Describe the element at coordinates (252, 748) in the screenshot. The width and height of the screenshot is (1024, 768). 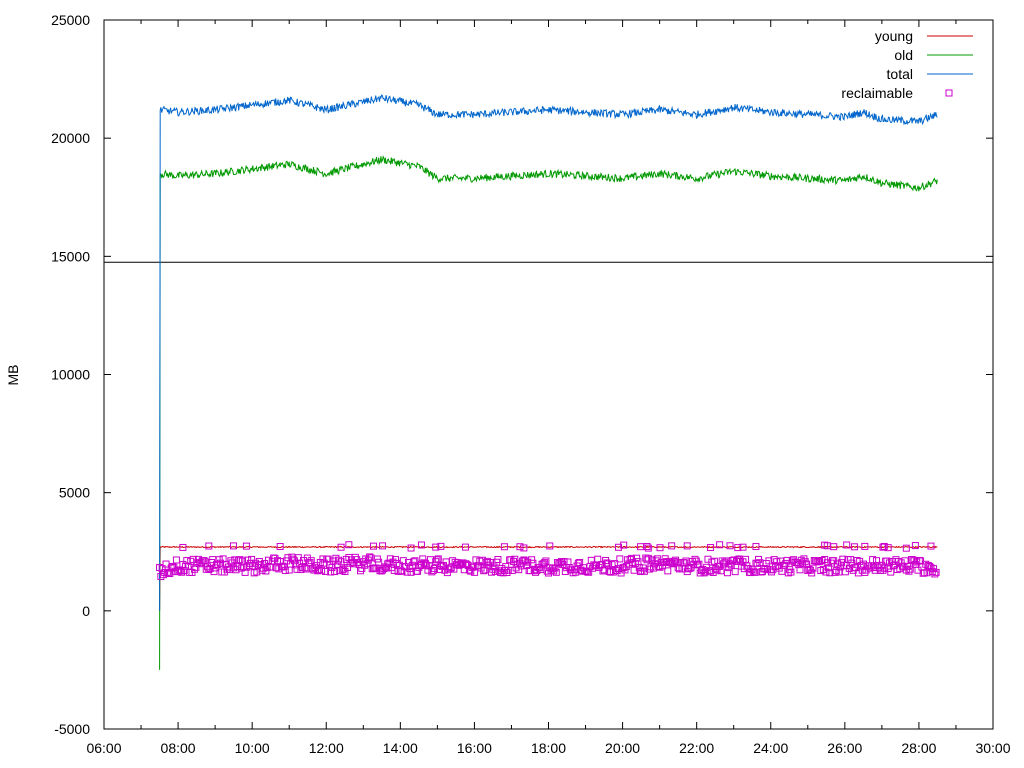
I see `x-tick-label: 10:00` at that location.